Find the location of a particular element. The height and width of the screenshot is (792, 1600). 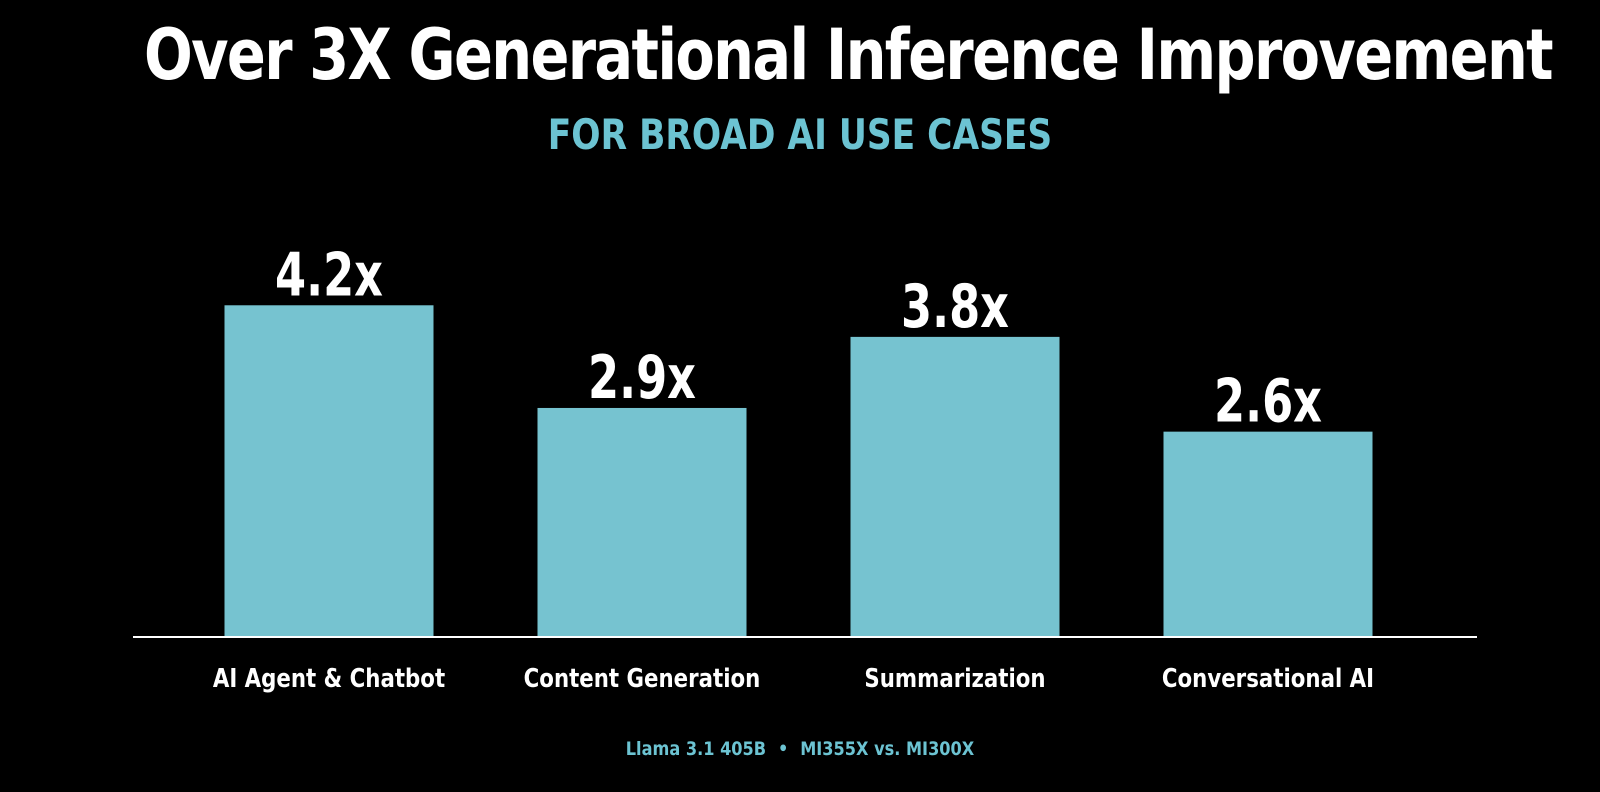

footnote-comparison: MI355X vs. MI300X is located at coordinates (887, 749).